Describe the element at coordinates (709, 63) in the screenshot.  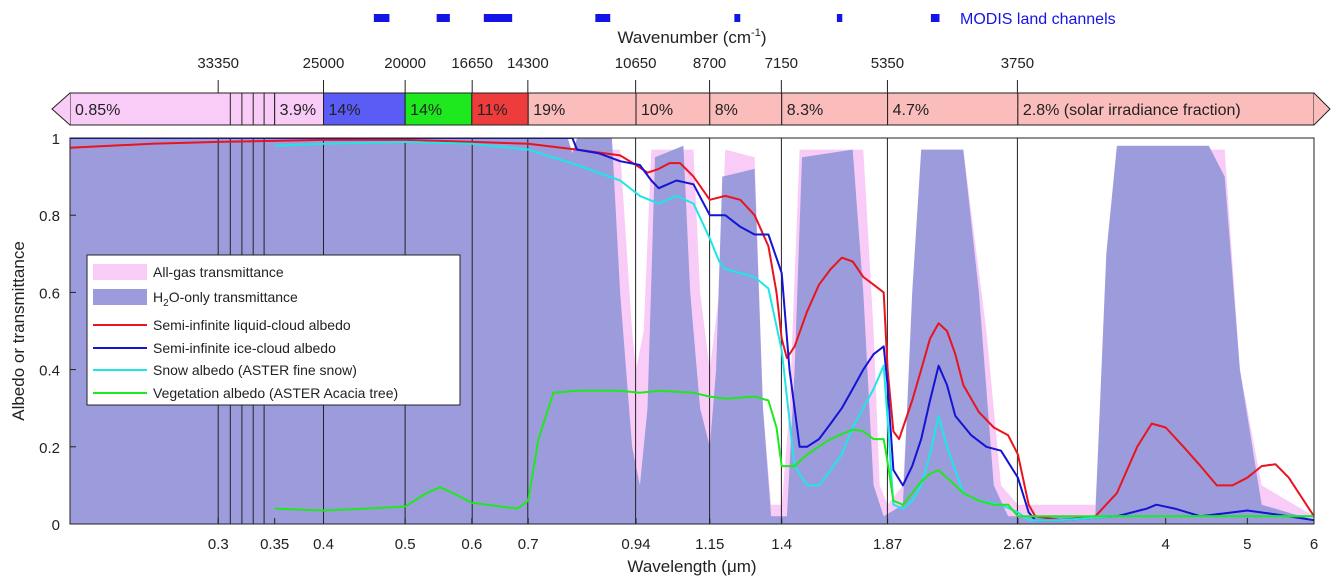
I see `wavenumber-tick-label: 8700` at that location.